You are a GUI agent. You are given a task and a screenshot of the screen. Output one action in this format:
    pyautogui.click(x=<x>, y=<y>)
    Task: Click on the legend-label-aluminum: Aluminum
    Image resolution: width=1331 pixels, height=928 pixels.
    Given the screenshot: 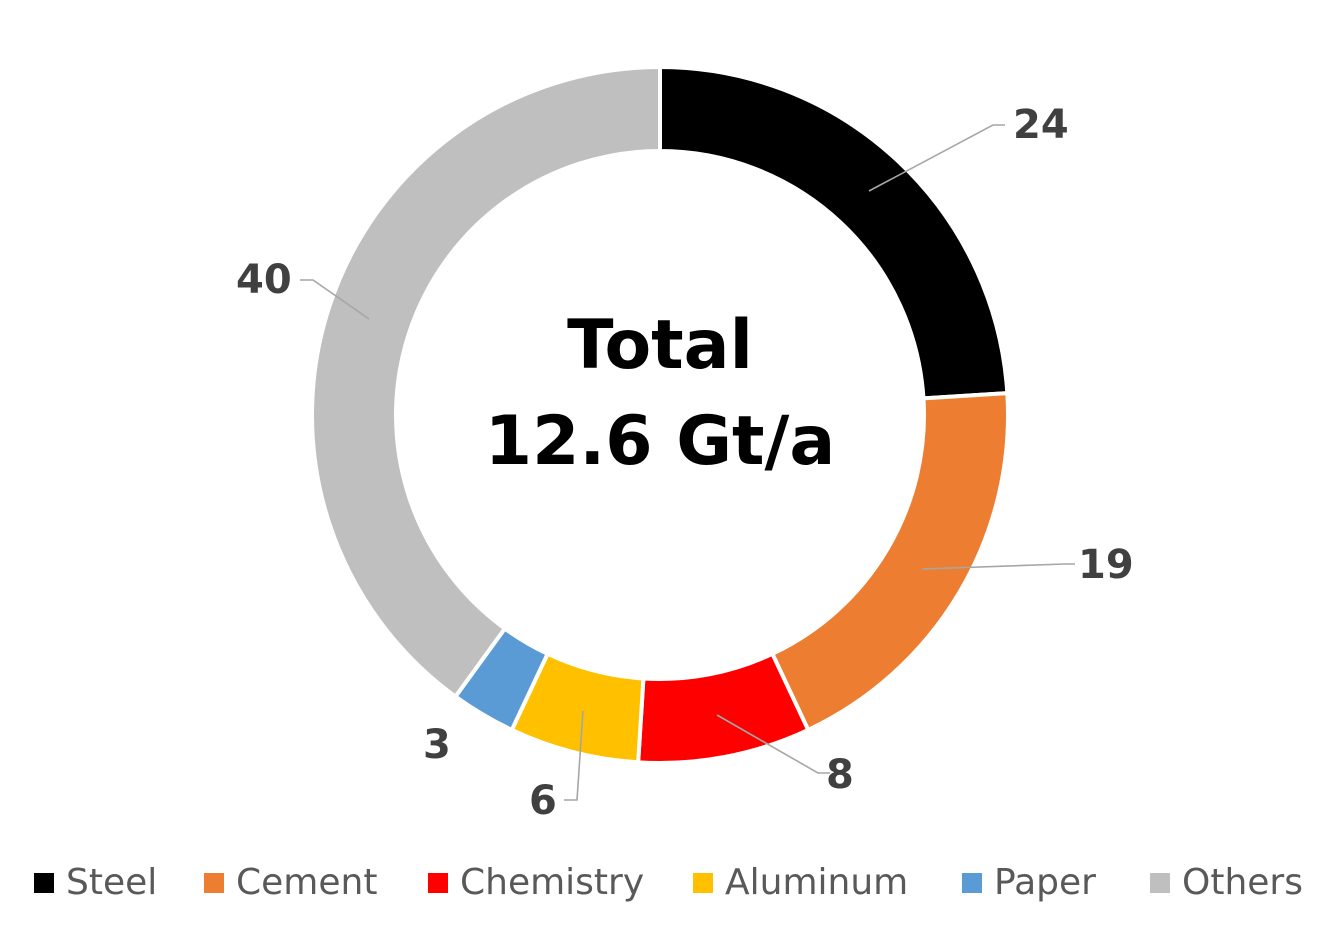 What is the action you would take?
    pyautogui.click(x=817, y=882)
    